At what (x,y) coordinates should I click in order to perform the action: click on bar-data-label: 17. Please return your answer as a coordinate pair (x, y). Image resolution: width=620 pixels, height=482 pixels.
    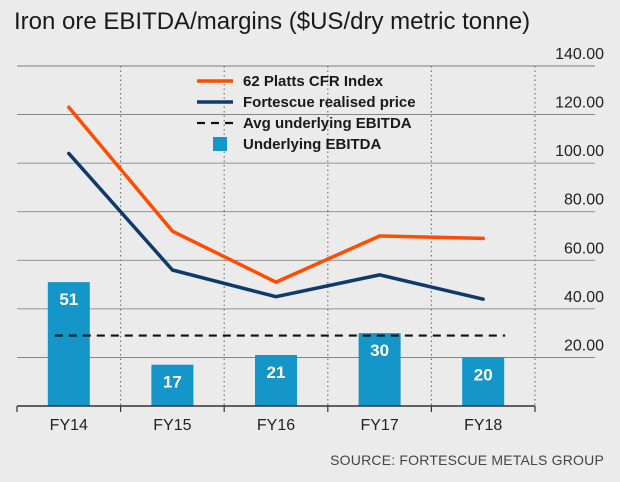
    Looking at the image, I should click on (172, 382).